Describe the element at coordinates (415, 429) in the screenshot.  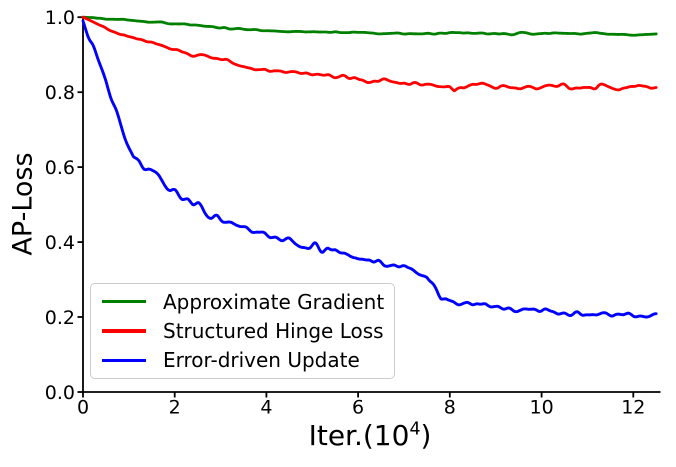
I see `x-axis-label-superscript: 4` at that location.